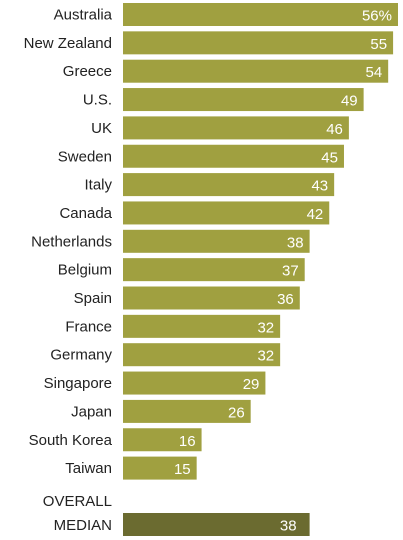 This screenshot has width=403, height=540. I want to click on bar-row-8: Netherlands 38, so click(170, 241).